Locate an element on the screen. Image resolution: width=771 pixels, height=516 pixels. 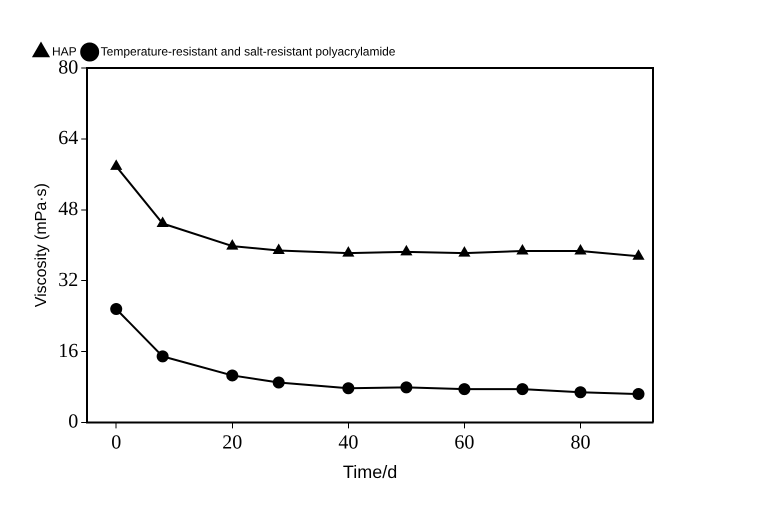
y-tick-label: 16 is located at coordinates (68, 351).